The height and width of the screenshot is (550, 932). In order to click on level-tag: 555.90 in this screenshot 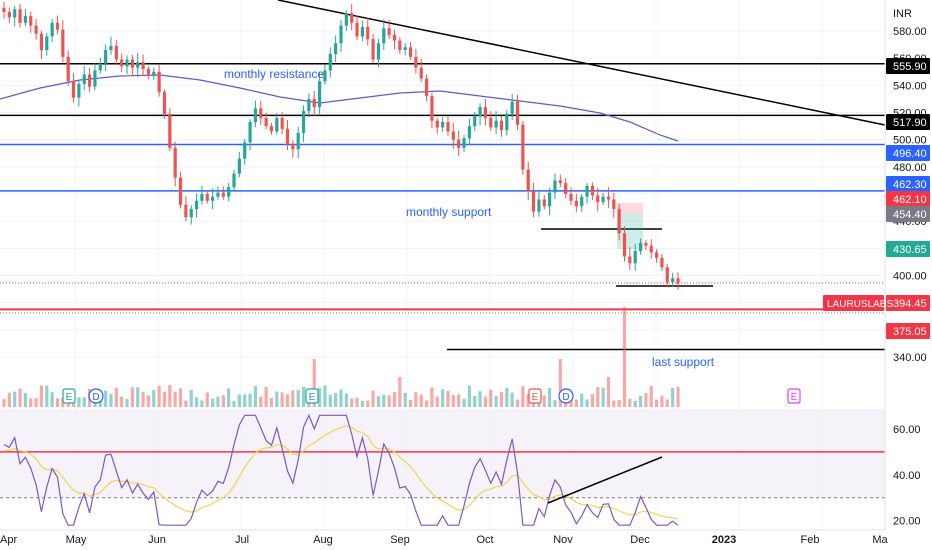, I will do `click(908, 66)`.